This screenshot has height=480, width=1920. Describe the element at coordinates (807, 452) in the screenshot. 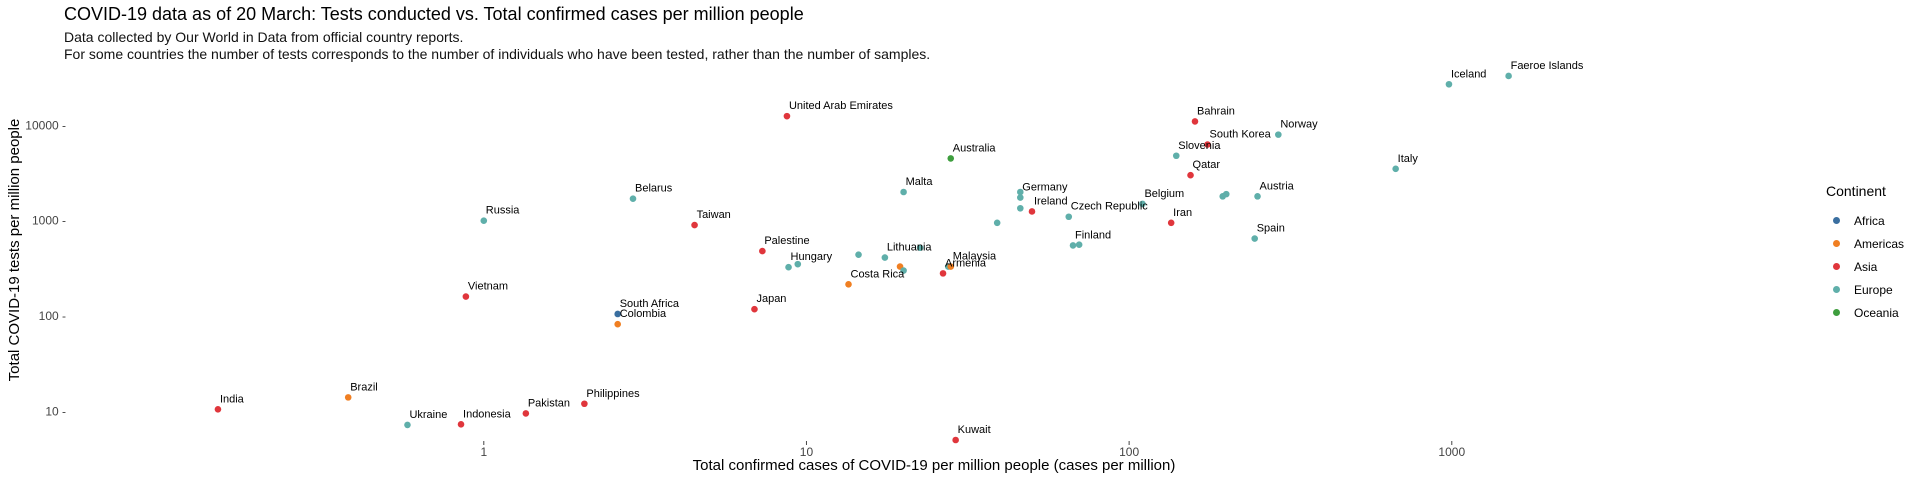

I see `x-tick-label: 10` at that location.